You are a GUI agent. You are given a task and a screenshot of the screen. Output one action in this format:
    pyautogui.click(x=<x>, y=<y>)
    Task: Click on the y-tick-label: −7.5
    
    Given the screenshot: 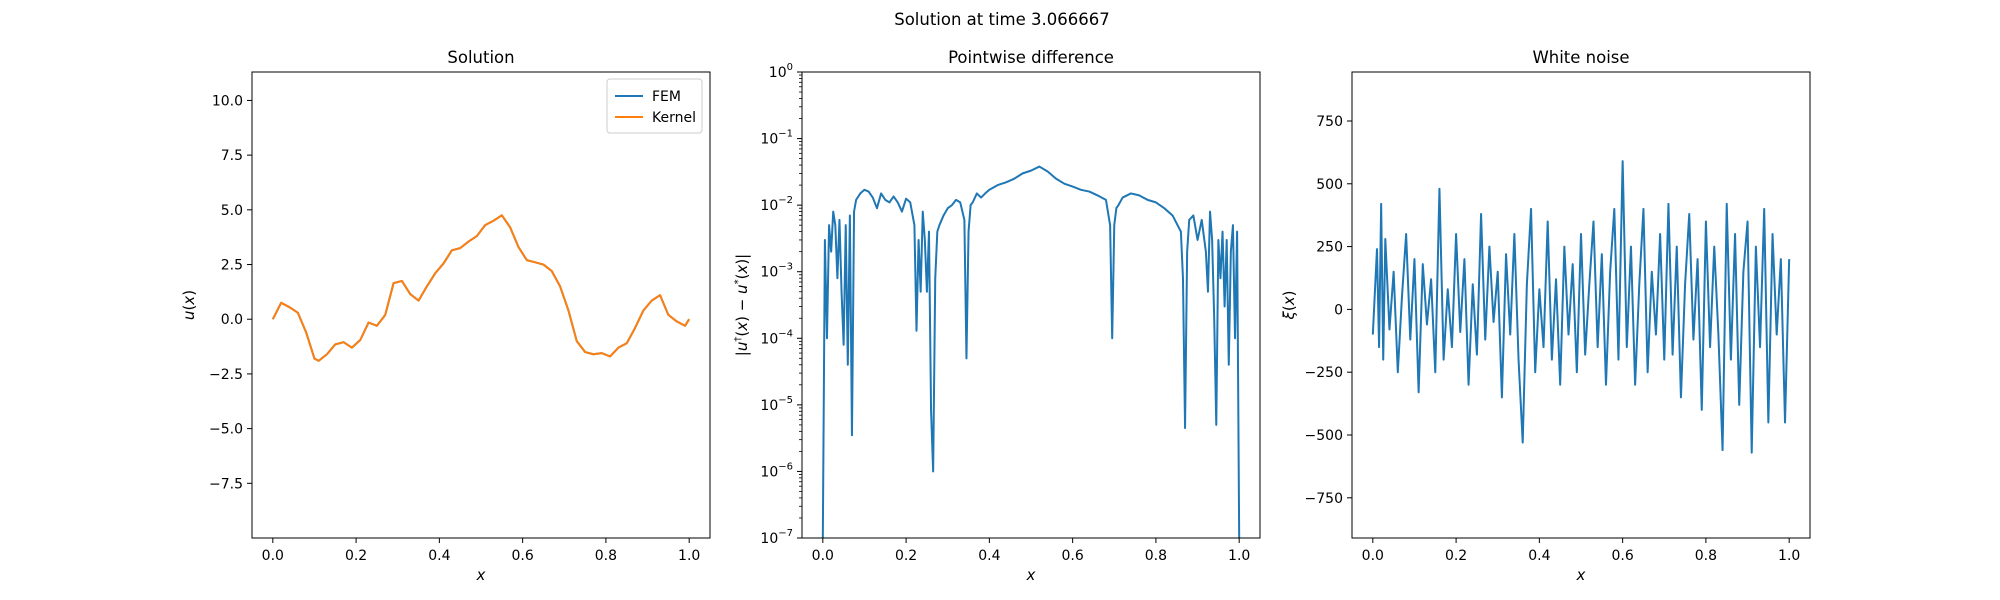 What is the action you would take?
    pyautogui.click(x=226, y=484)
    